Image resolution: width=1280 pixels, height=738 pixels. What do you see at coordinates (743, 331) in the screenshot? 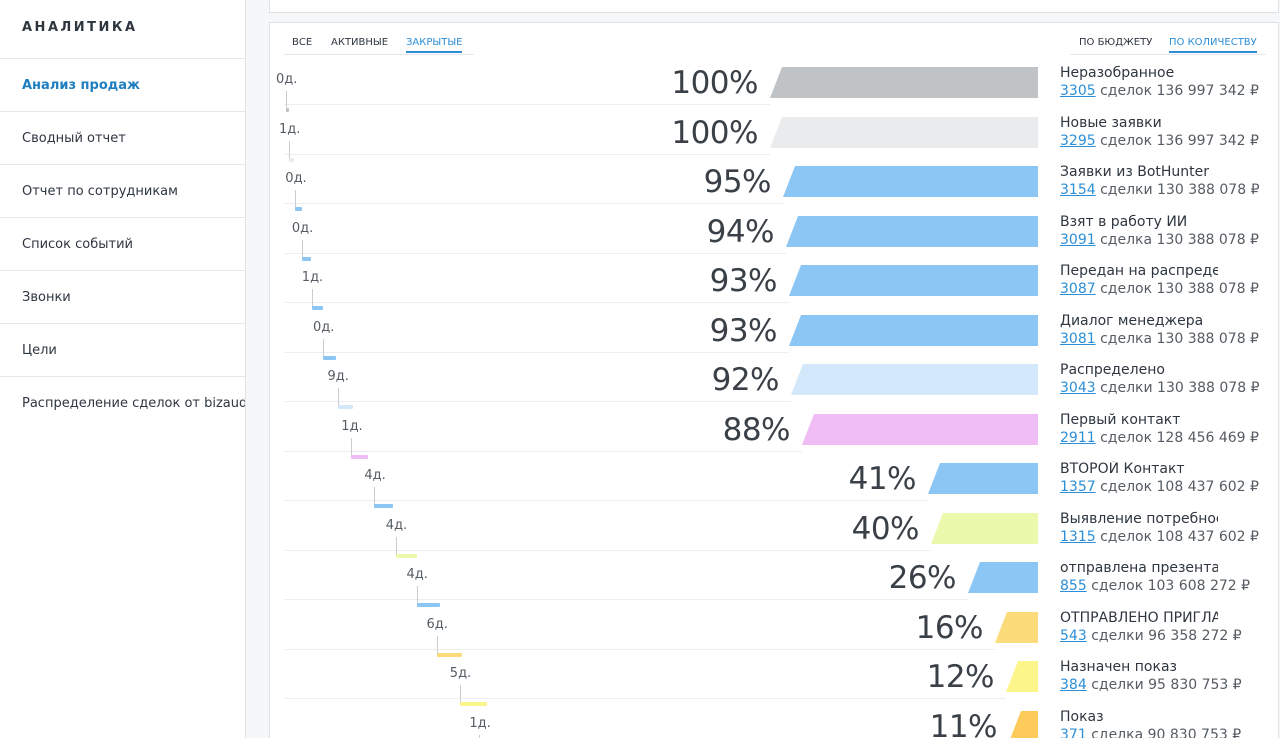
I see `stage-percent: 93%` at bounding box center [743, 331].